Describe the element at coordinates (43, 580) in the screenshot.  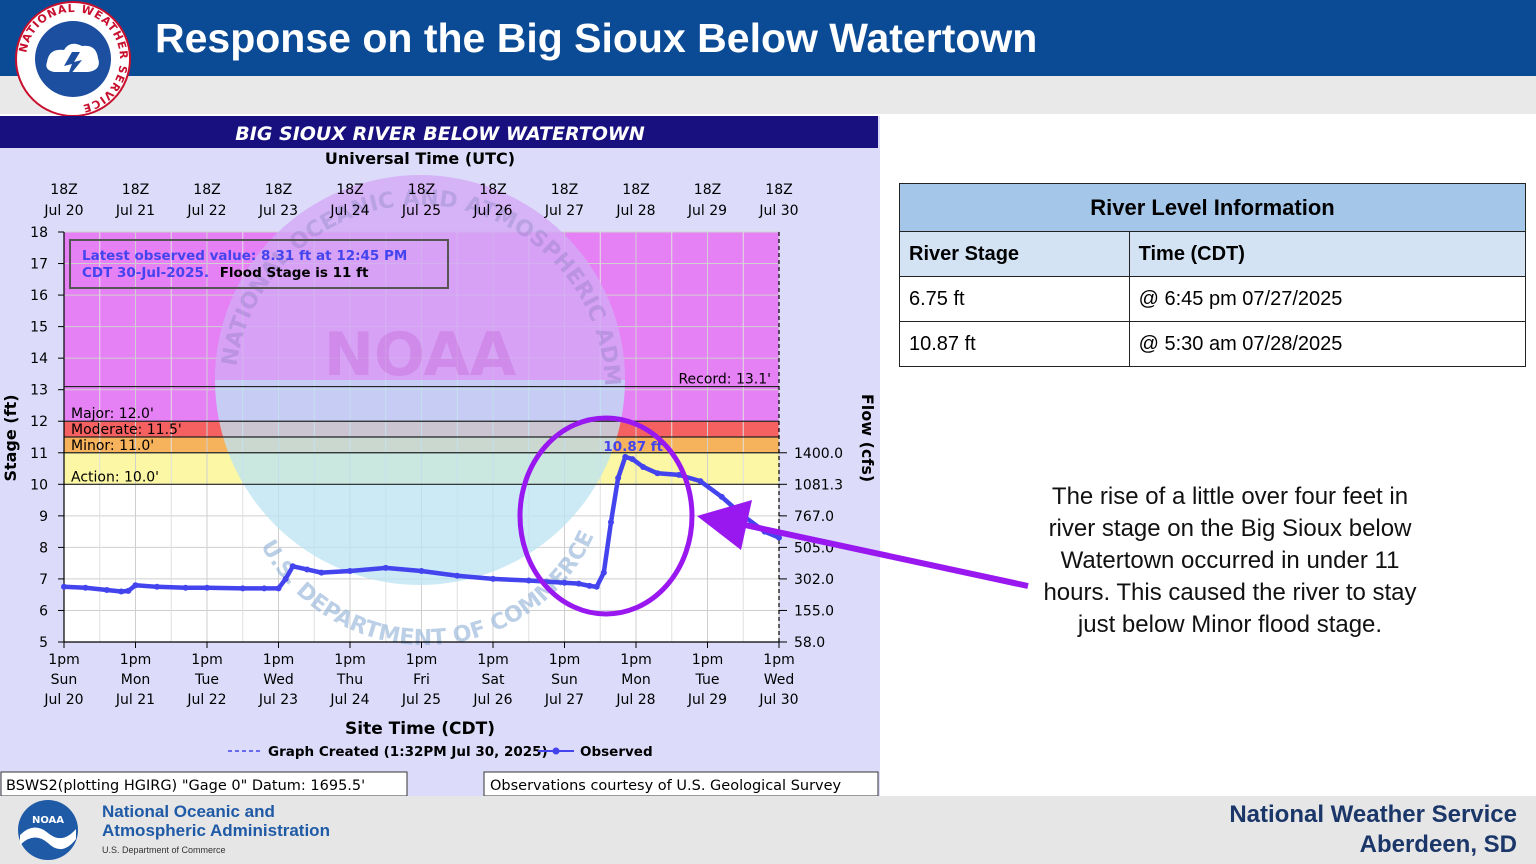
I see `y-tick-label: 7` at that location.